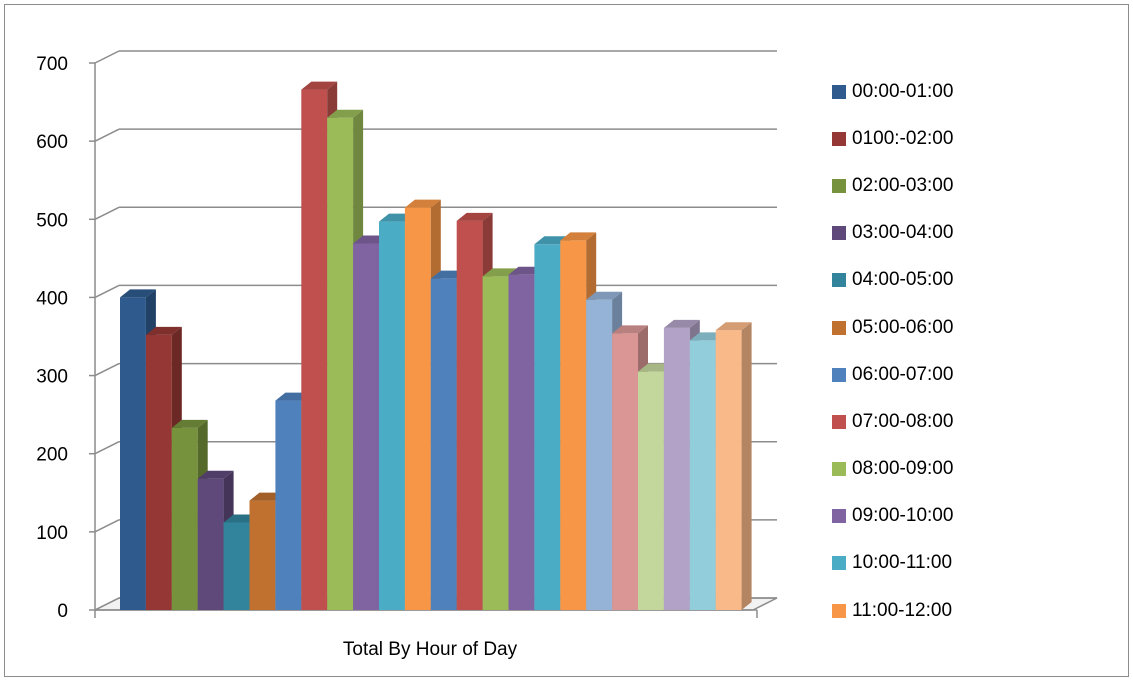 This screenshot has height=681, width=1133. Describe the element at coordinates (903, 233) in the screenshot. I see `legend-label: 03:00-04:00` at that location.